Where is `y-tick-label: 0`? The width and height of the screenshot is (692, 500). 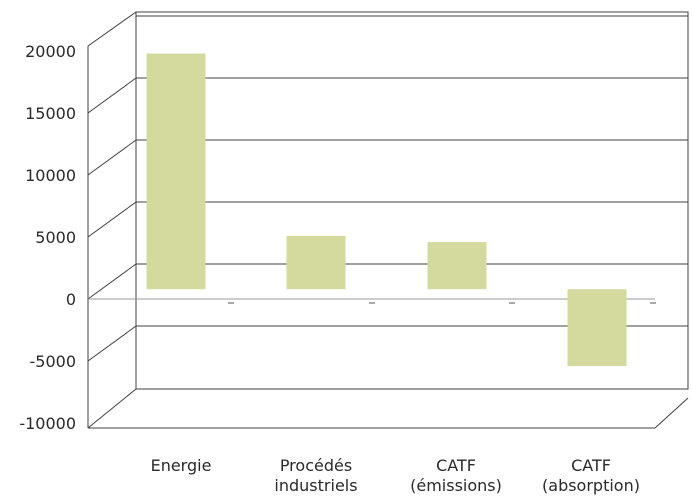 y-tick-label: 0 is located at coordinates (71, 299).